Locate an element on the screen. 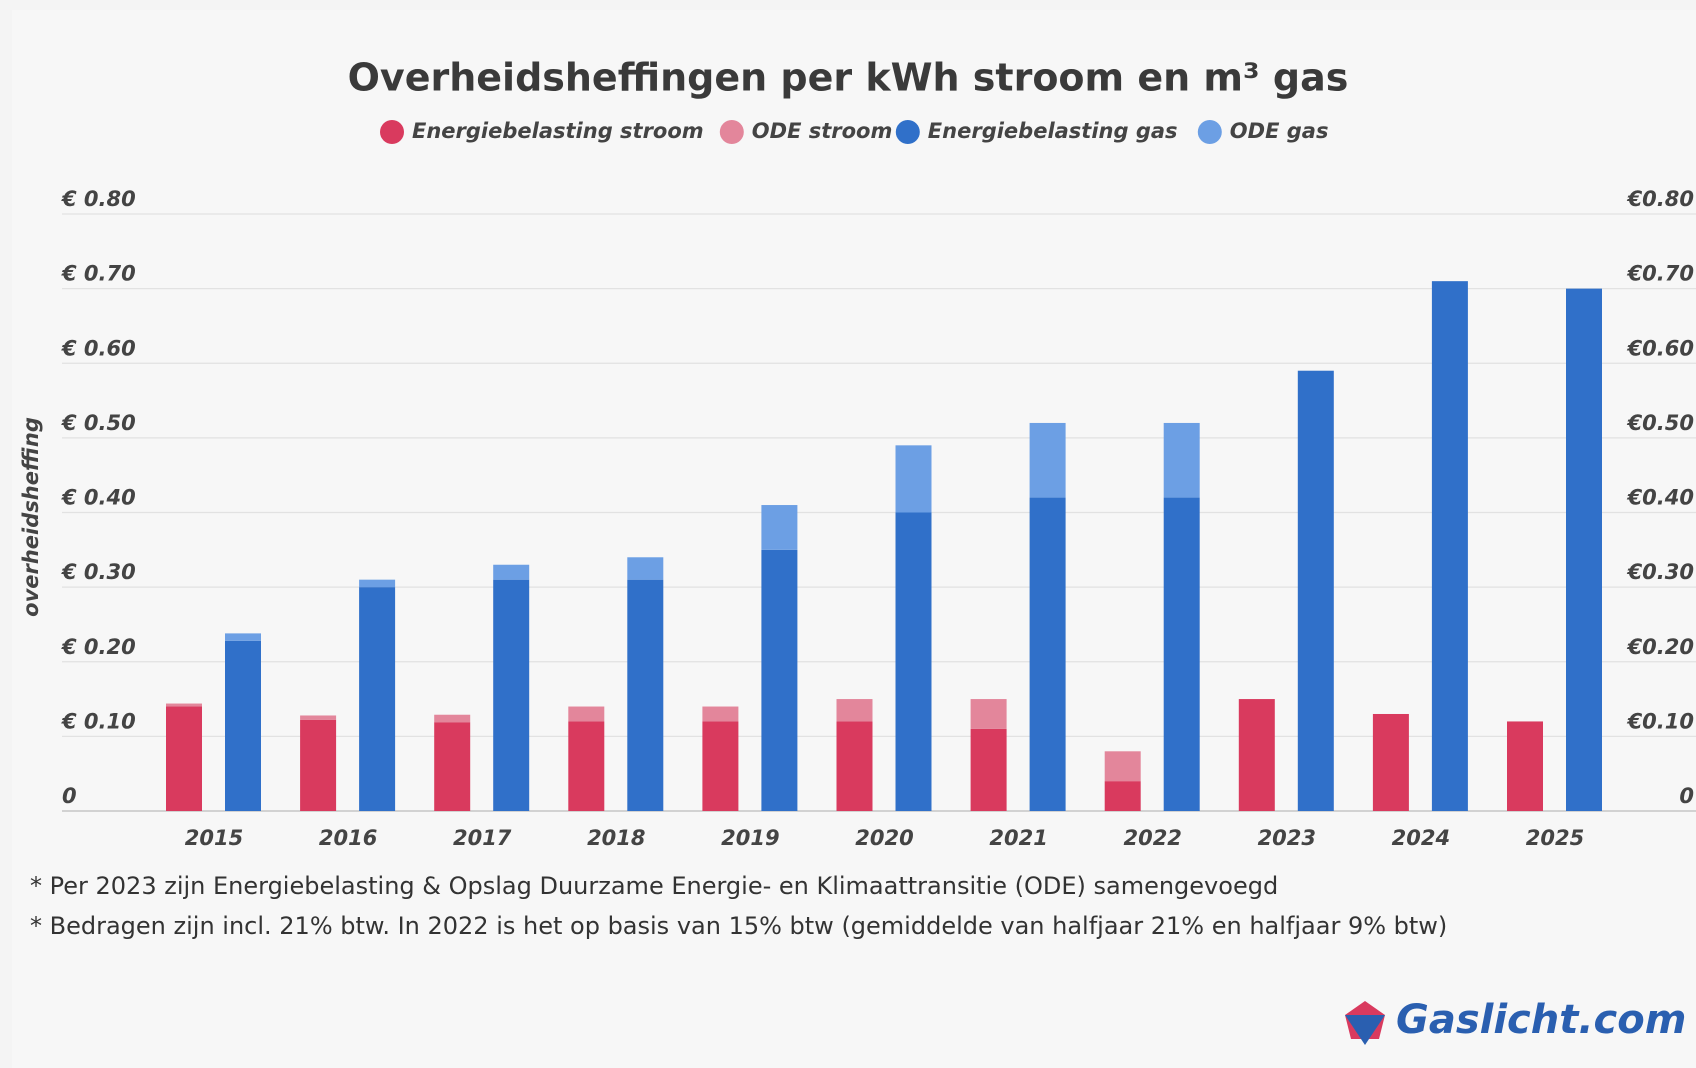 Image resolution: width=1696 pixels, height=1068 pixels. x-tick-label: 2015 is located at coordinates (214, 838).